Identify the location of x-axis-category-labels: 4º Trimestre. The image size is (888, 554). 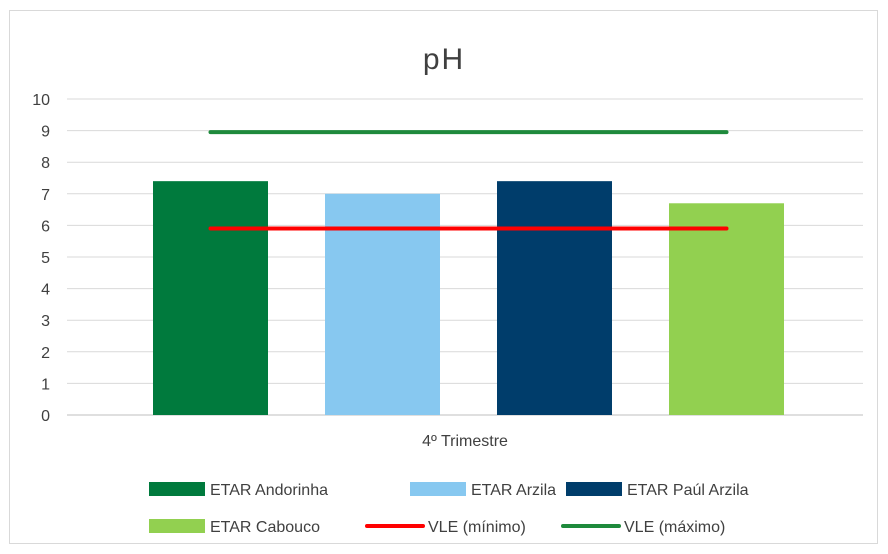
(465, 441).